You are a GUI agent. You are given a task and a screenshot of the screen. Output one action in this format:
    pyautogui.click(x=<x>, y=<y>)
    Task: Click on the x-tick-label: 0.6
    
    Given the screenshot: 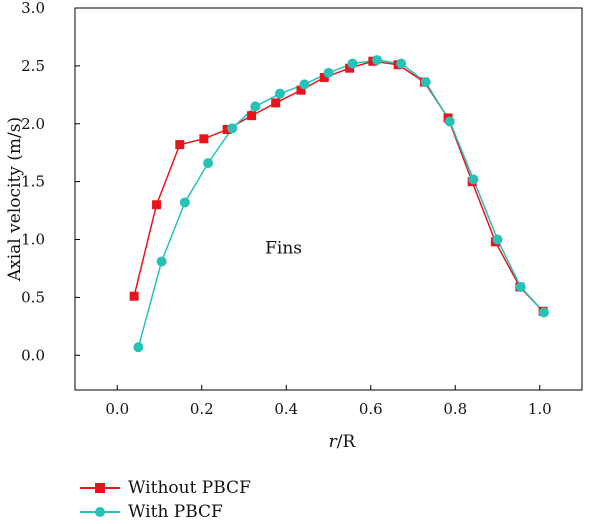 What is the action you would take?
    pyautogui.click(x=371, y=409)
    